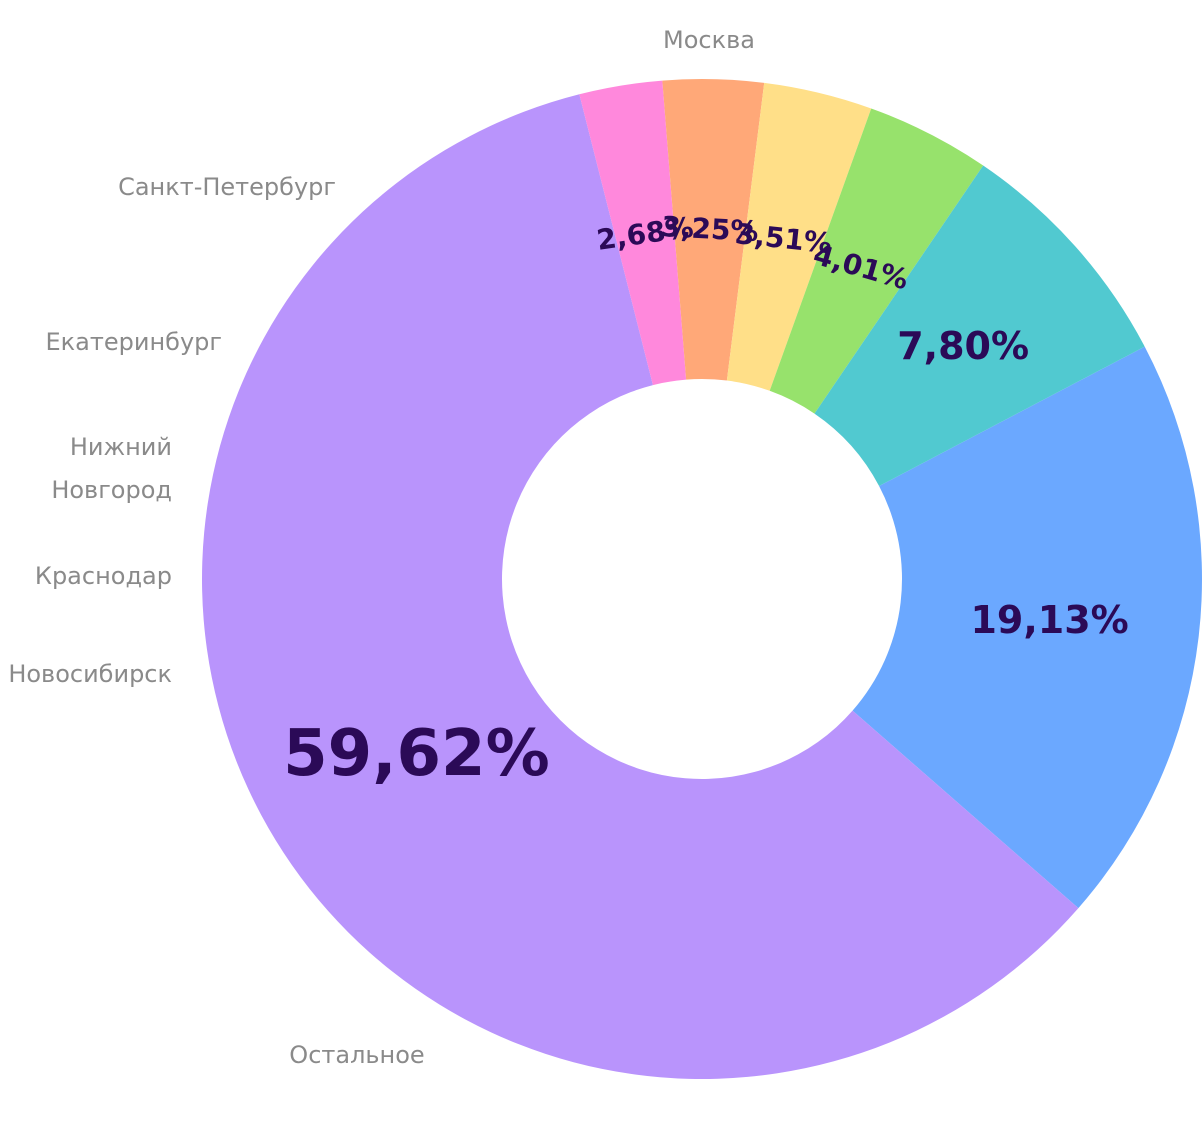 The width and height of the screenshot is (1203, 1140). What do you see at coordinates (356, 1055) in the screenshot?
I see `slice-category-label-2: Остальное` at bounding box center [356, 1055].